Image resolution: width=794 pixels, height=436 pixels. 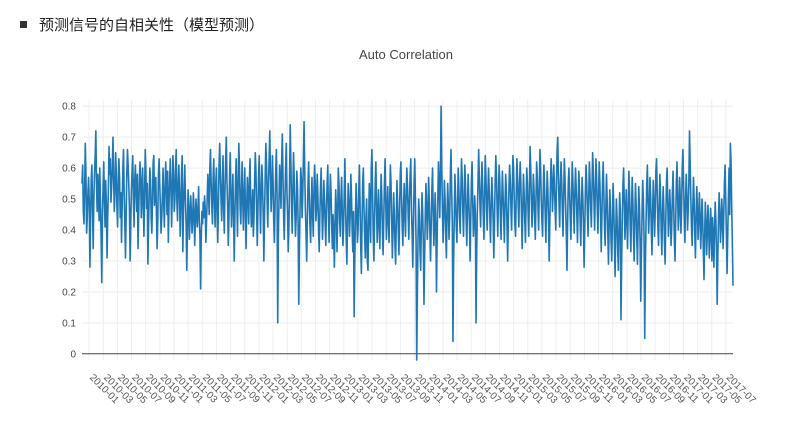 What do you see at coordinates (69, 169) in the screenshot?
I see `y-tick-label: 0.6` at bounding box center [69, 169].